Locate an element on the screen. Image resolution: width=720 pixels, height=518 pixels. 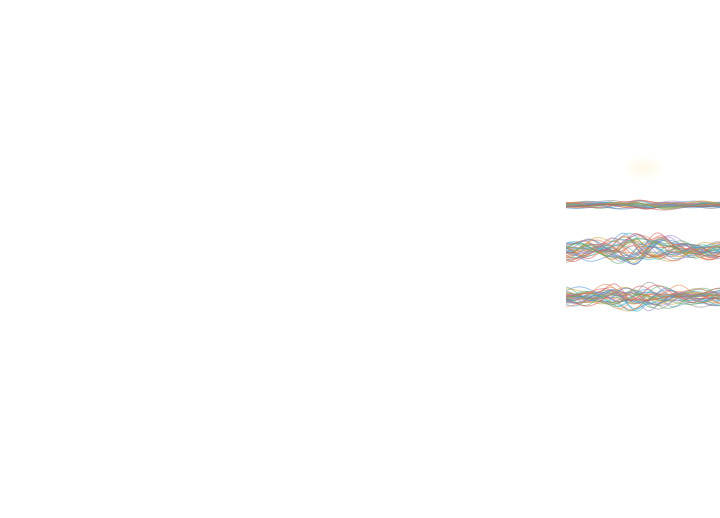
wave-strip-top is located at coordinates (643, 205).